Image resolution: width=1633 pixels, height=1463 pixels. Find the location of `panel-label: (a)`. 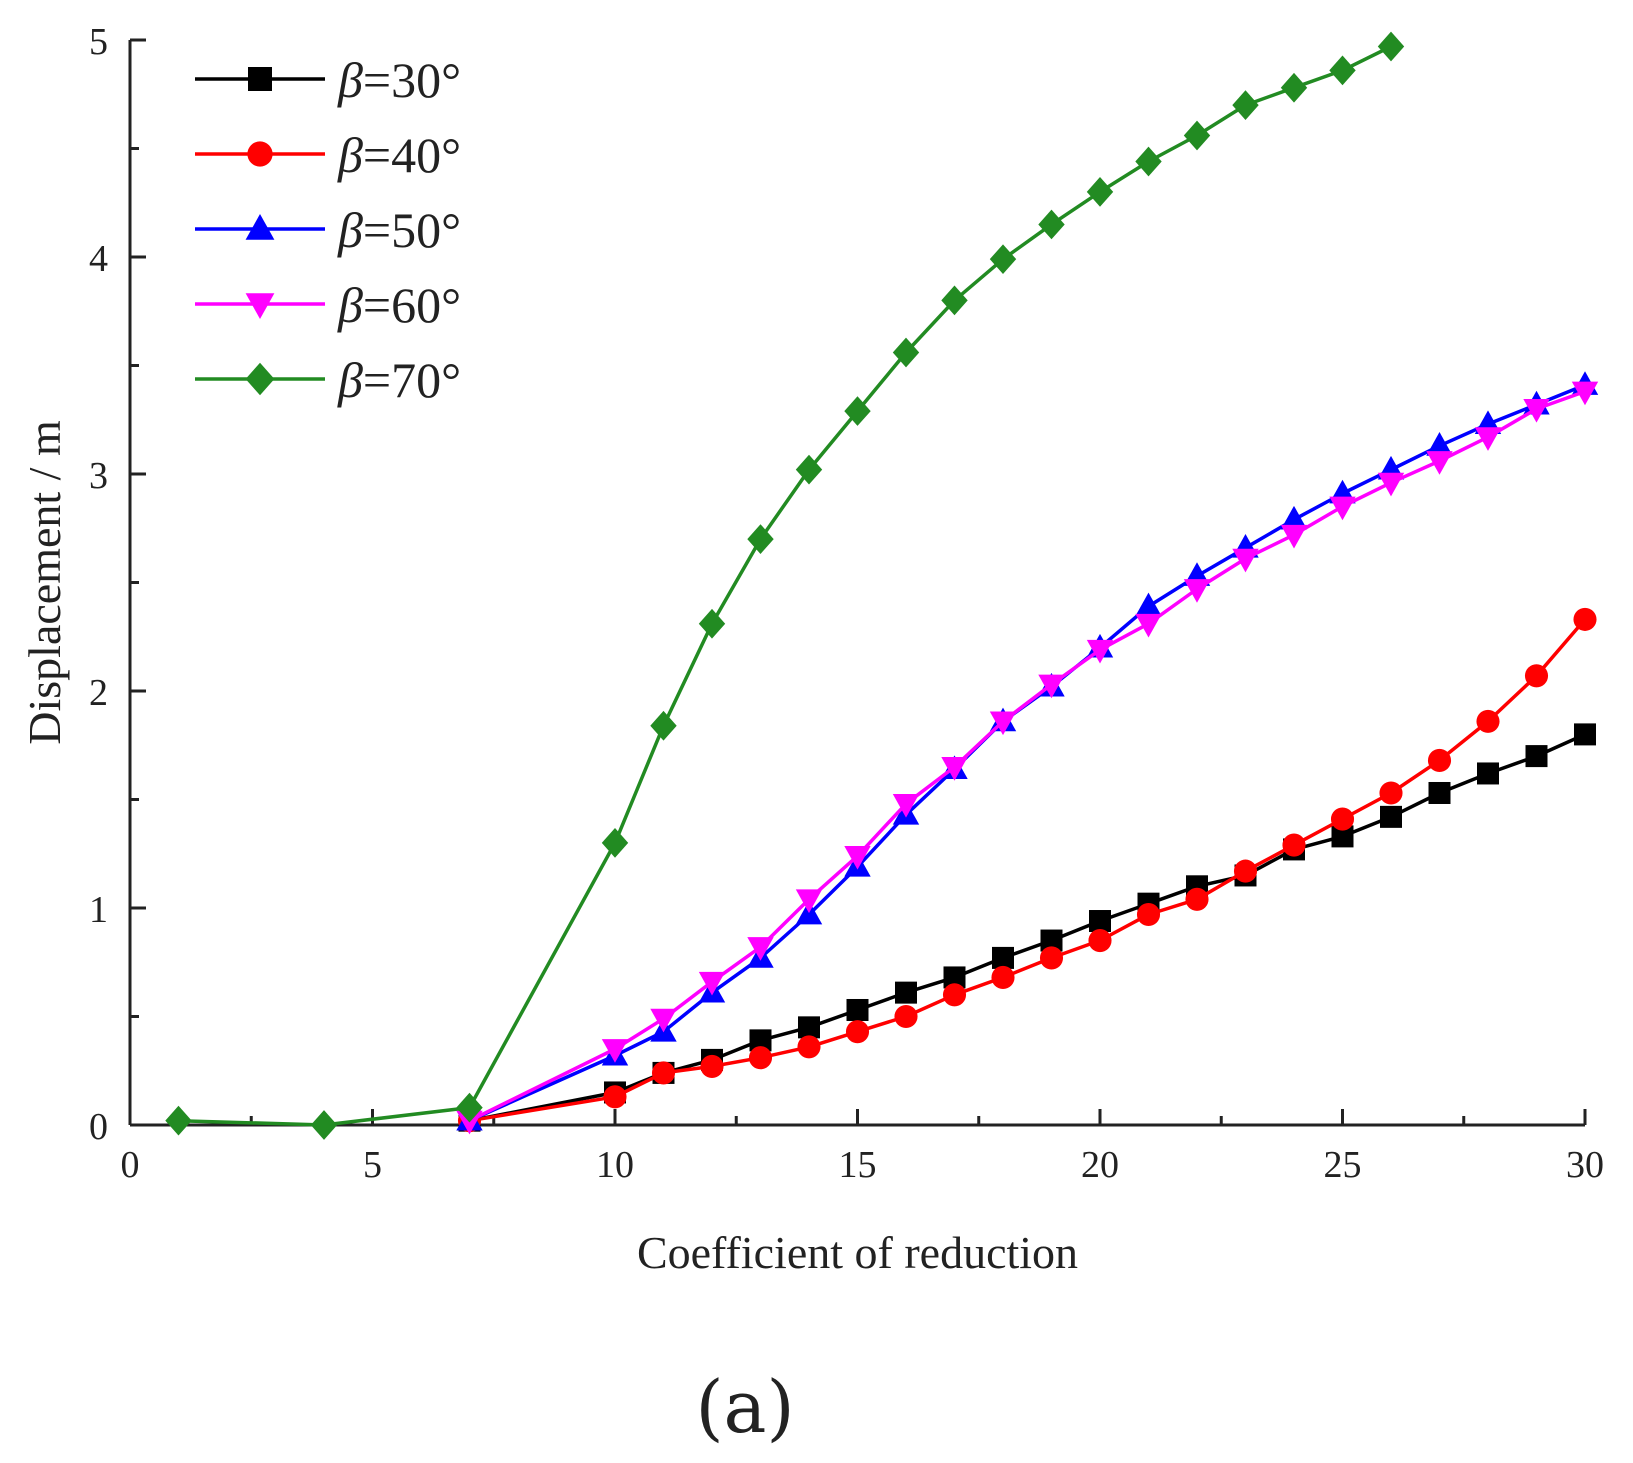

panel-label: (a) is located at coordinates (744, 1407).